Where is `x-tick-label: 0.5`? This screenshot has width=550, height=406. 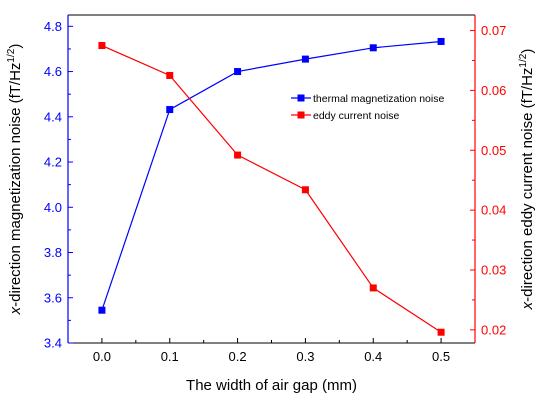 x-tick-label: 0.5 is located at coordinates (441, 356).